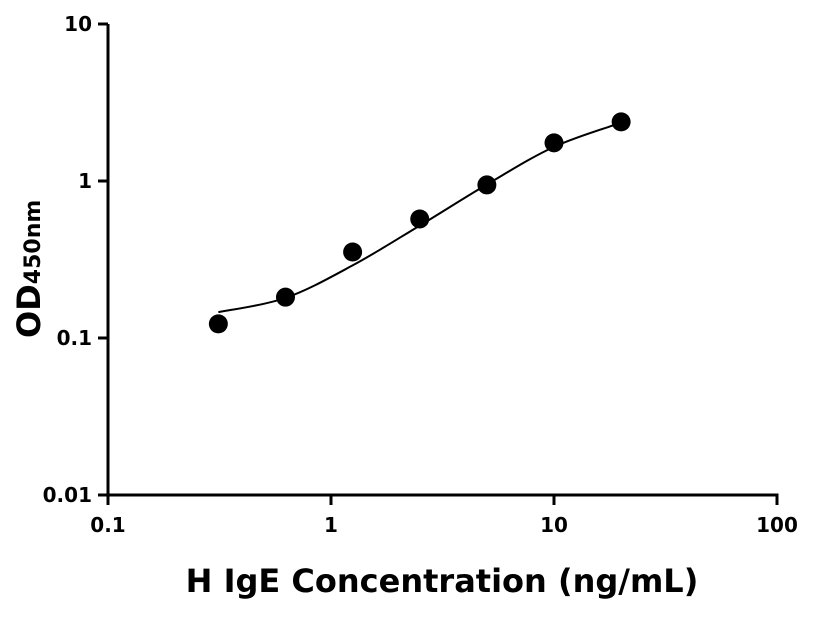 Image resolution: width=816 pixels, height=617 pixels. I want to click on x-tick-label: 1, so click(331, 525).